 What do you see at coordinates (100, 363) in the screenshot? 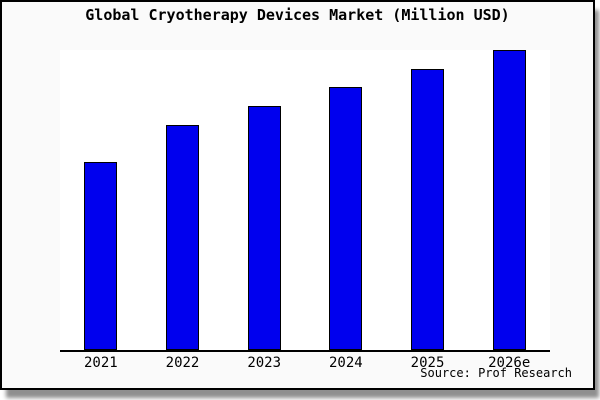
I see `x-tick-label: 2021` at bounding box center [100, 363].